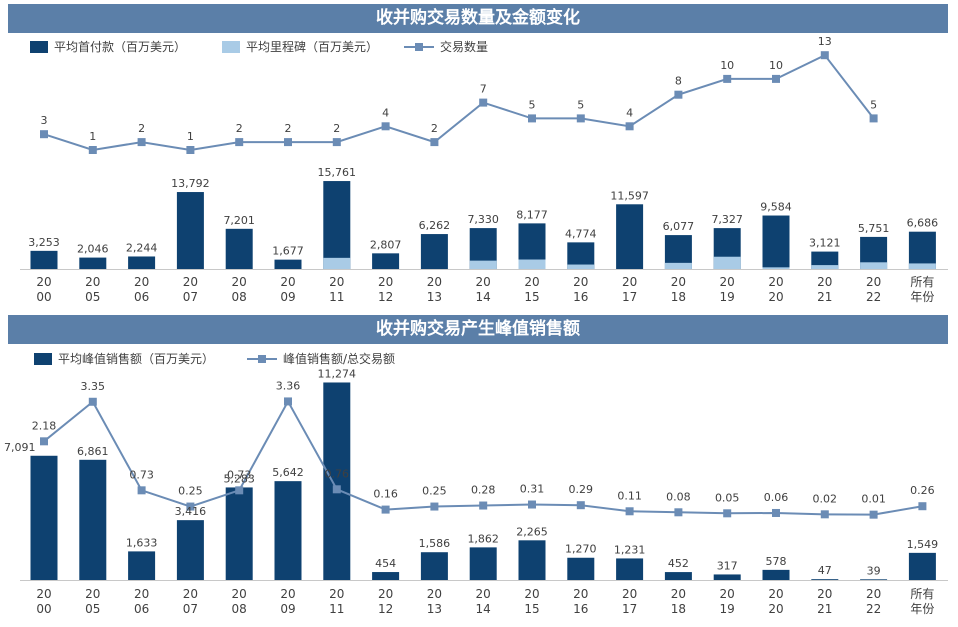  What do you see at coordinates (581, 549) in the screenshot?
I see `bar-value-label: 1,270` at bounding box center [581, 549].